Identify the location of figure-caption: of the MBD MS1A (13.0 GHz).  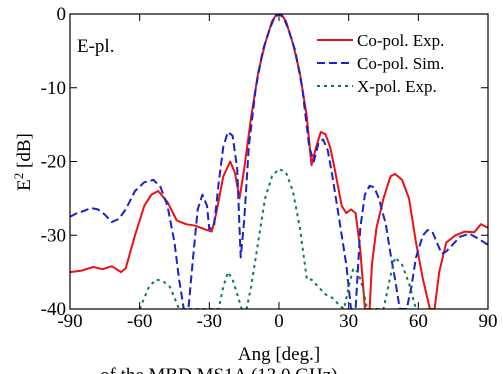
(219, 369).